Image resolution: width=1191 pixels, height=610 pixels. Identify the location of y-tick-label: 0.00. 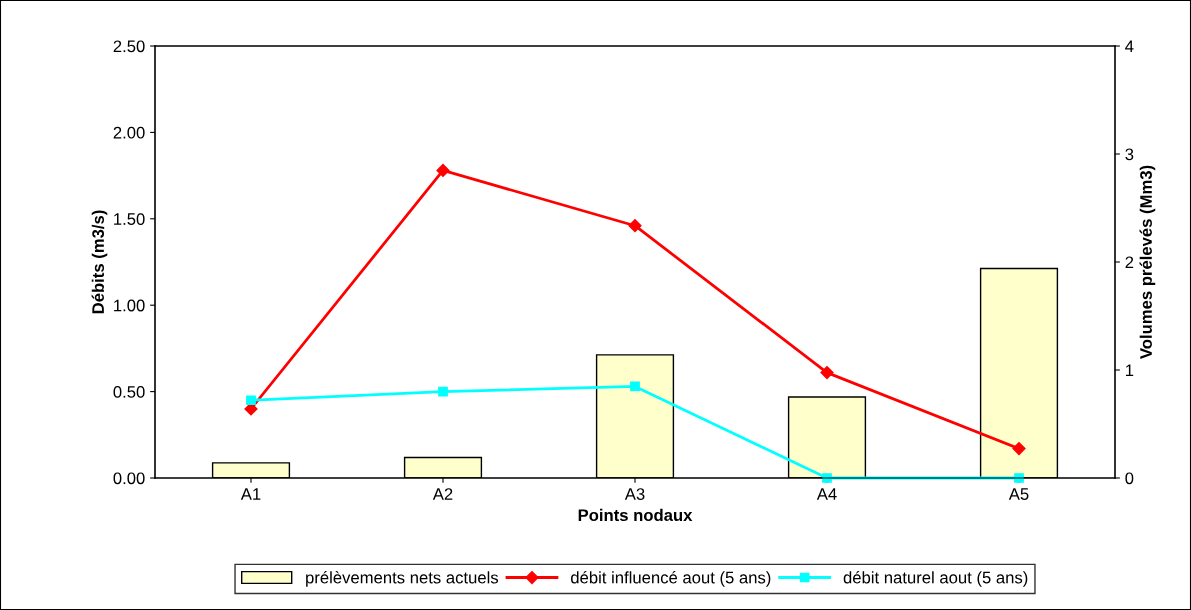
(129, 478).